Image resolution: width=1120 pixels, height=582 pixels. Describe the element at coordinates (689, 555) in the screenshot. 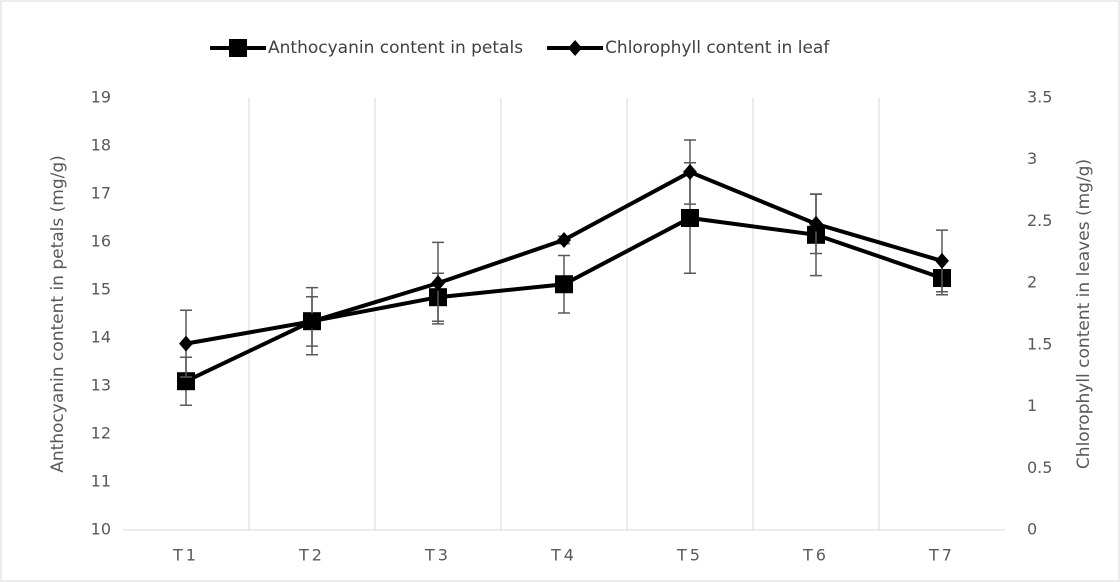

I see `x-tick-label: T5` at that location.